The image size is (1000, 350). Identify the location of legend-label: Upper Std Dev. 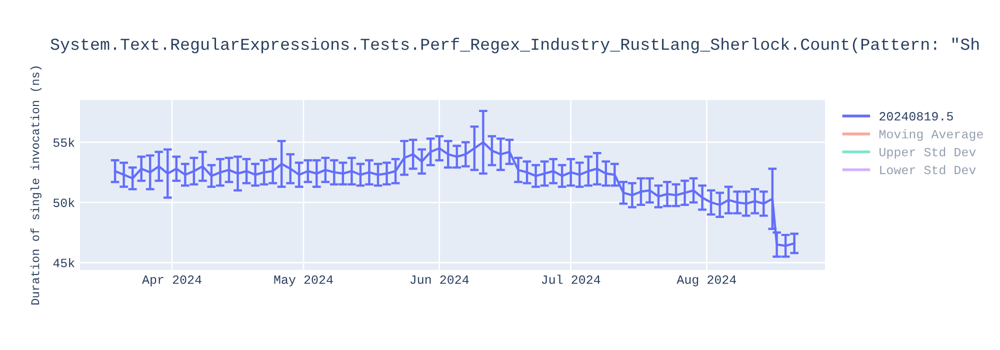
(928, 153).